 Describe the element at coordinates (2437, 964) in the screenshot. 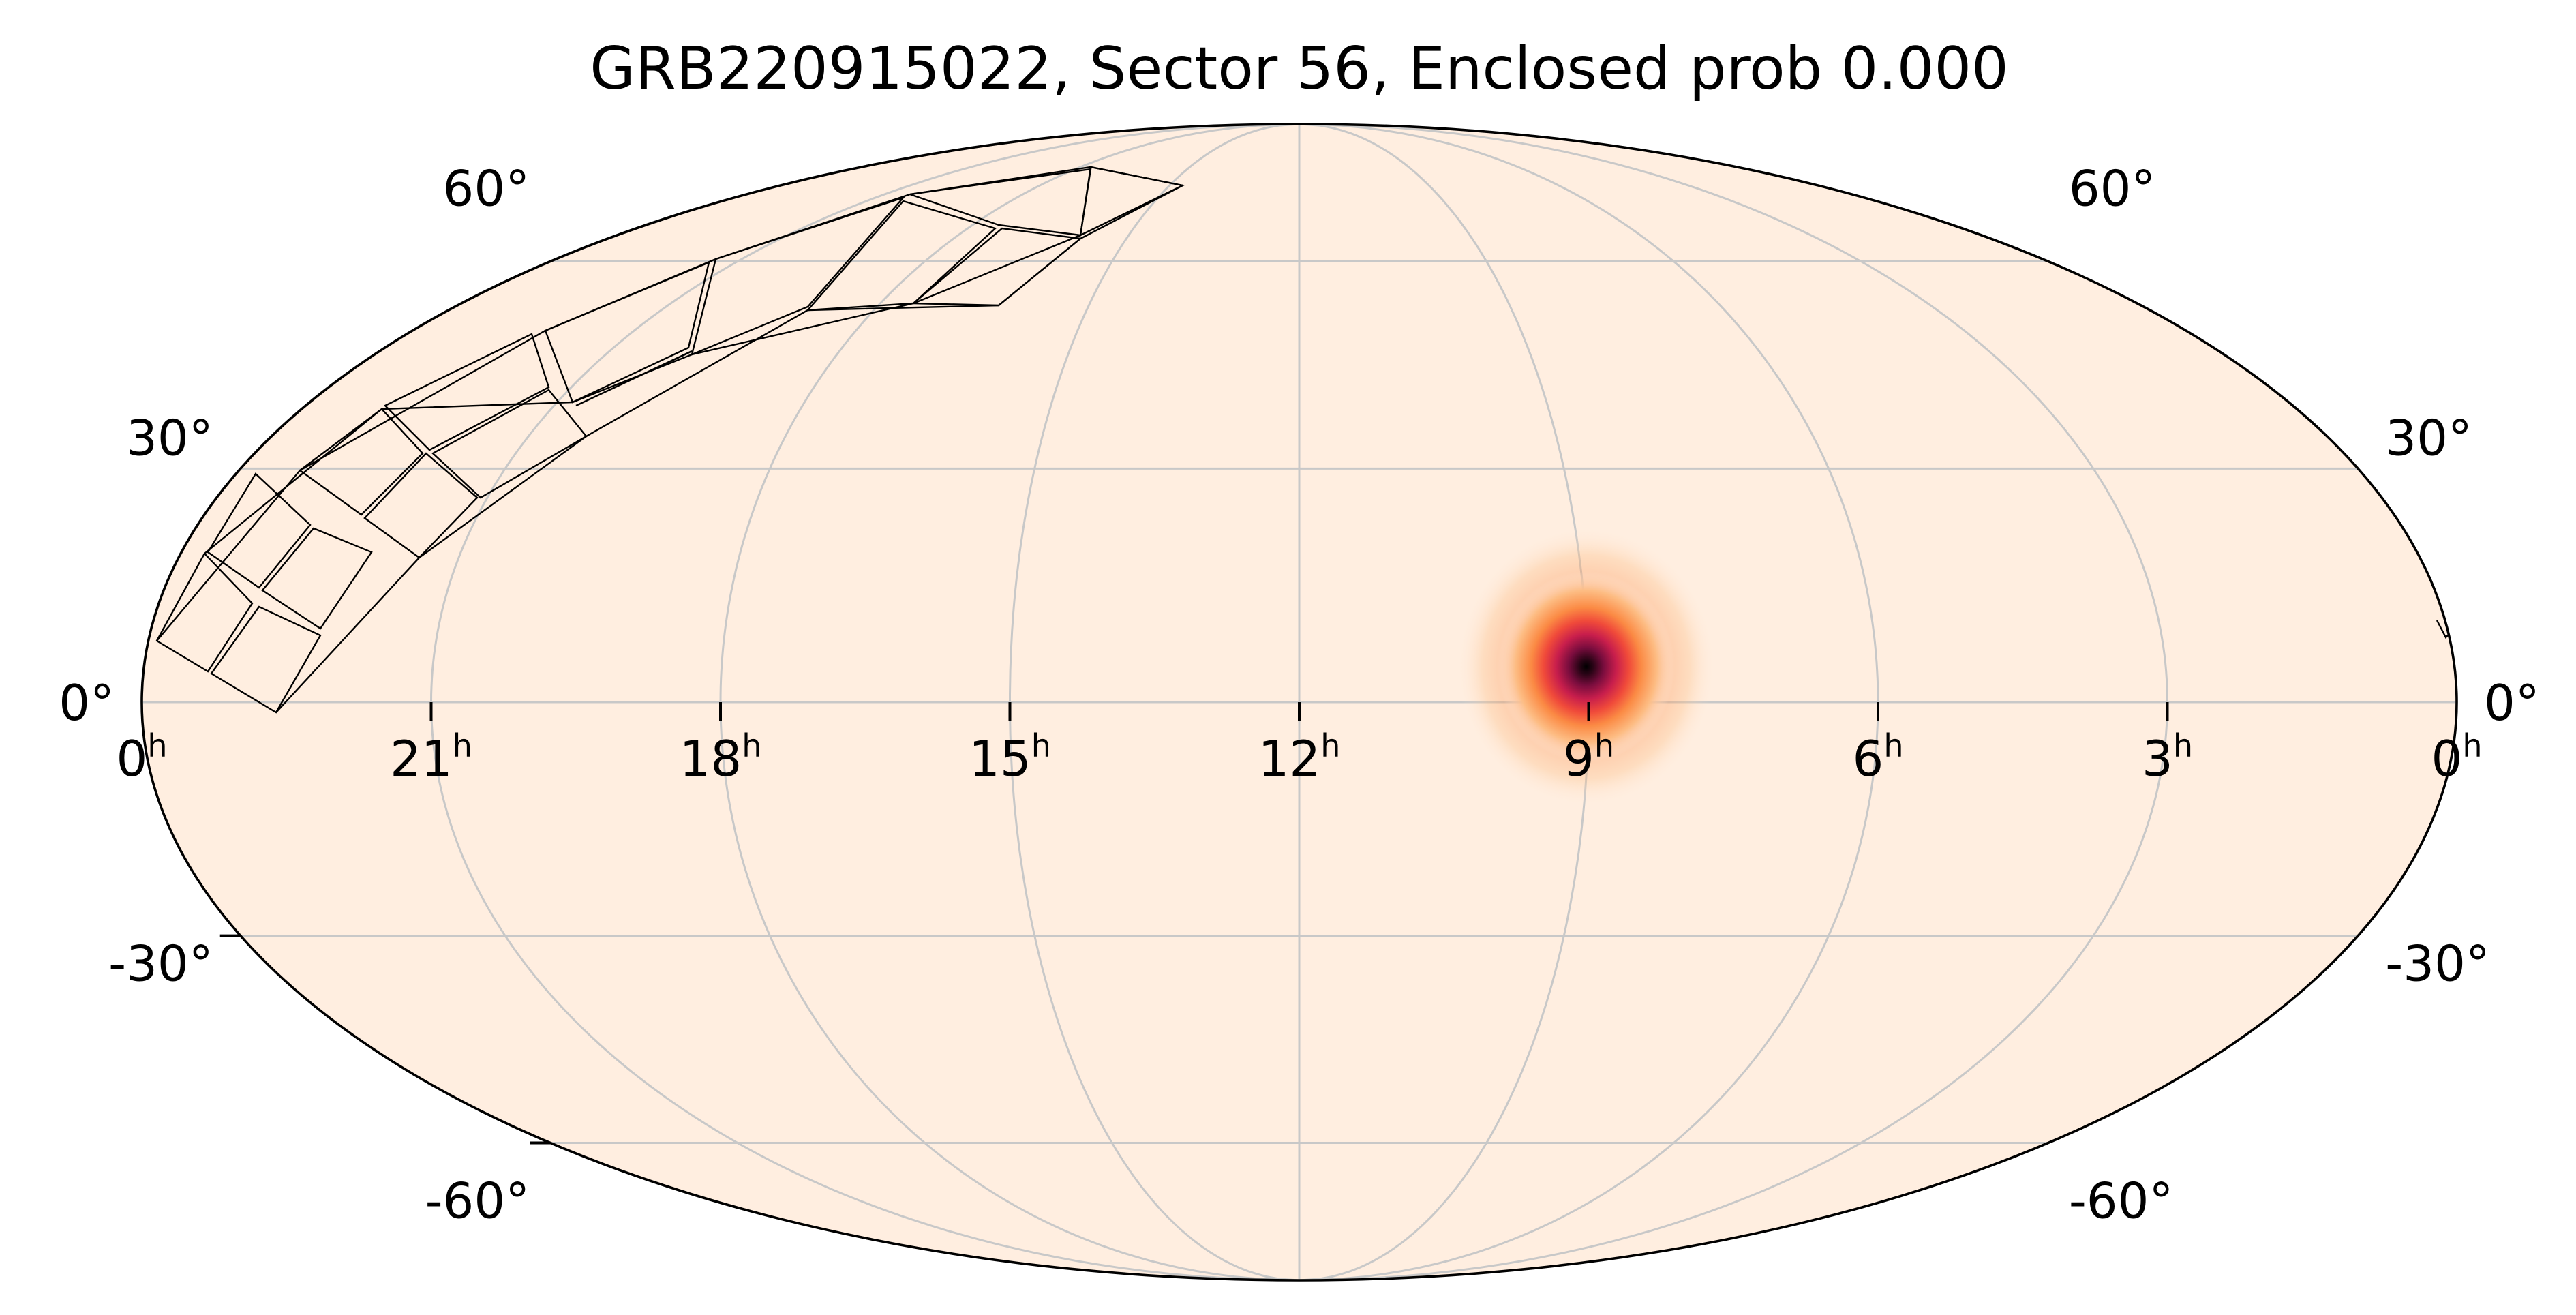

I see `dec-label-right: -30°` at that location.